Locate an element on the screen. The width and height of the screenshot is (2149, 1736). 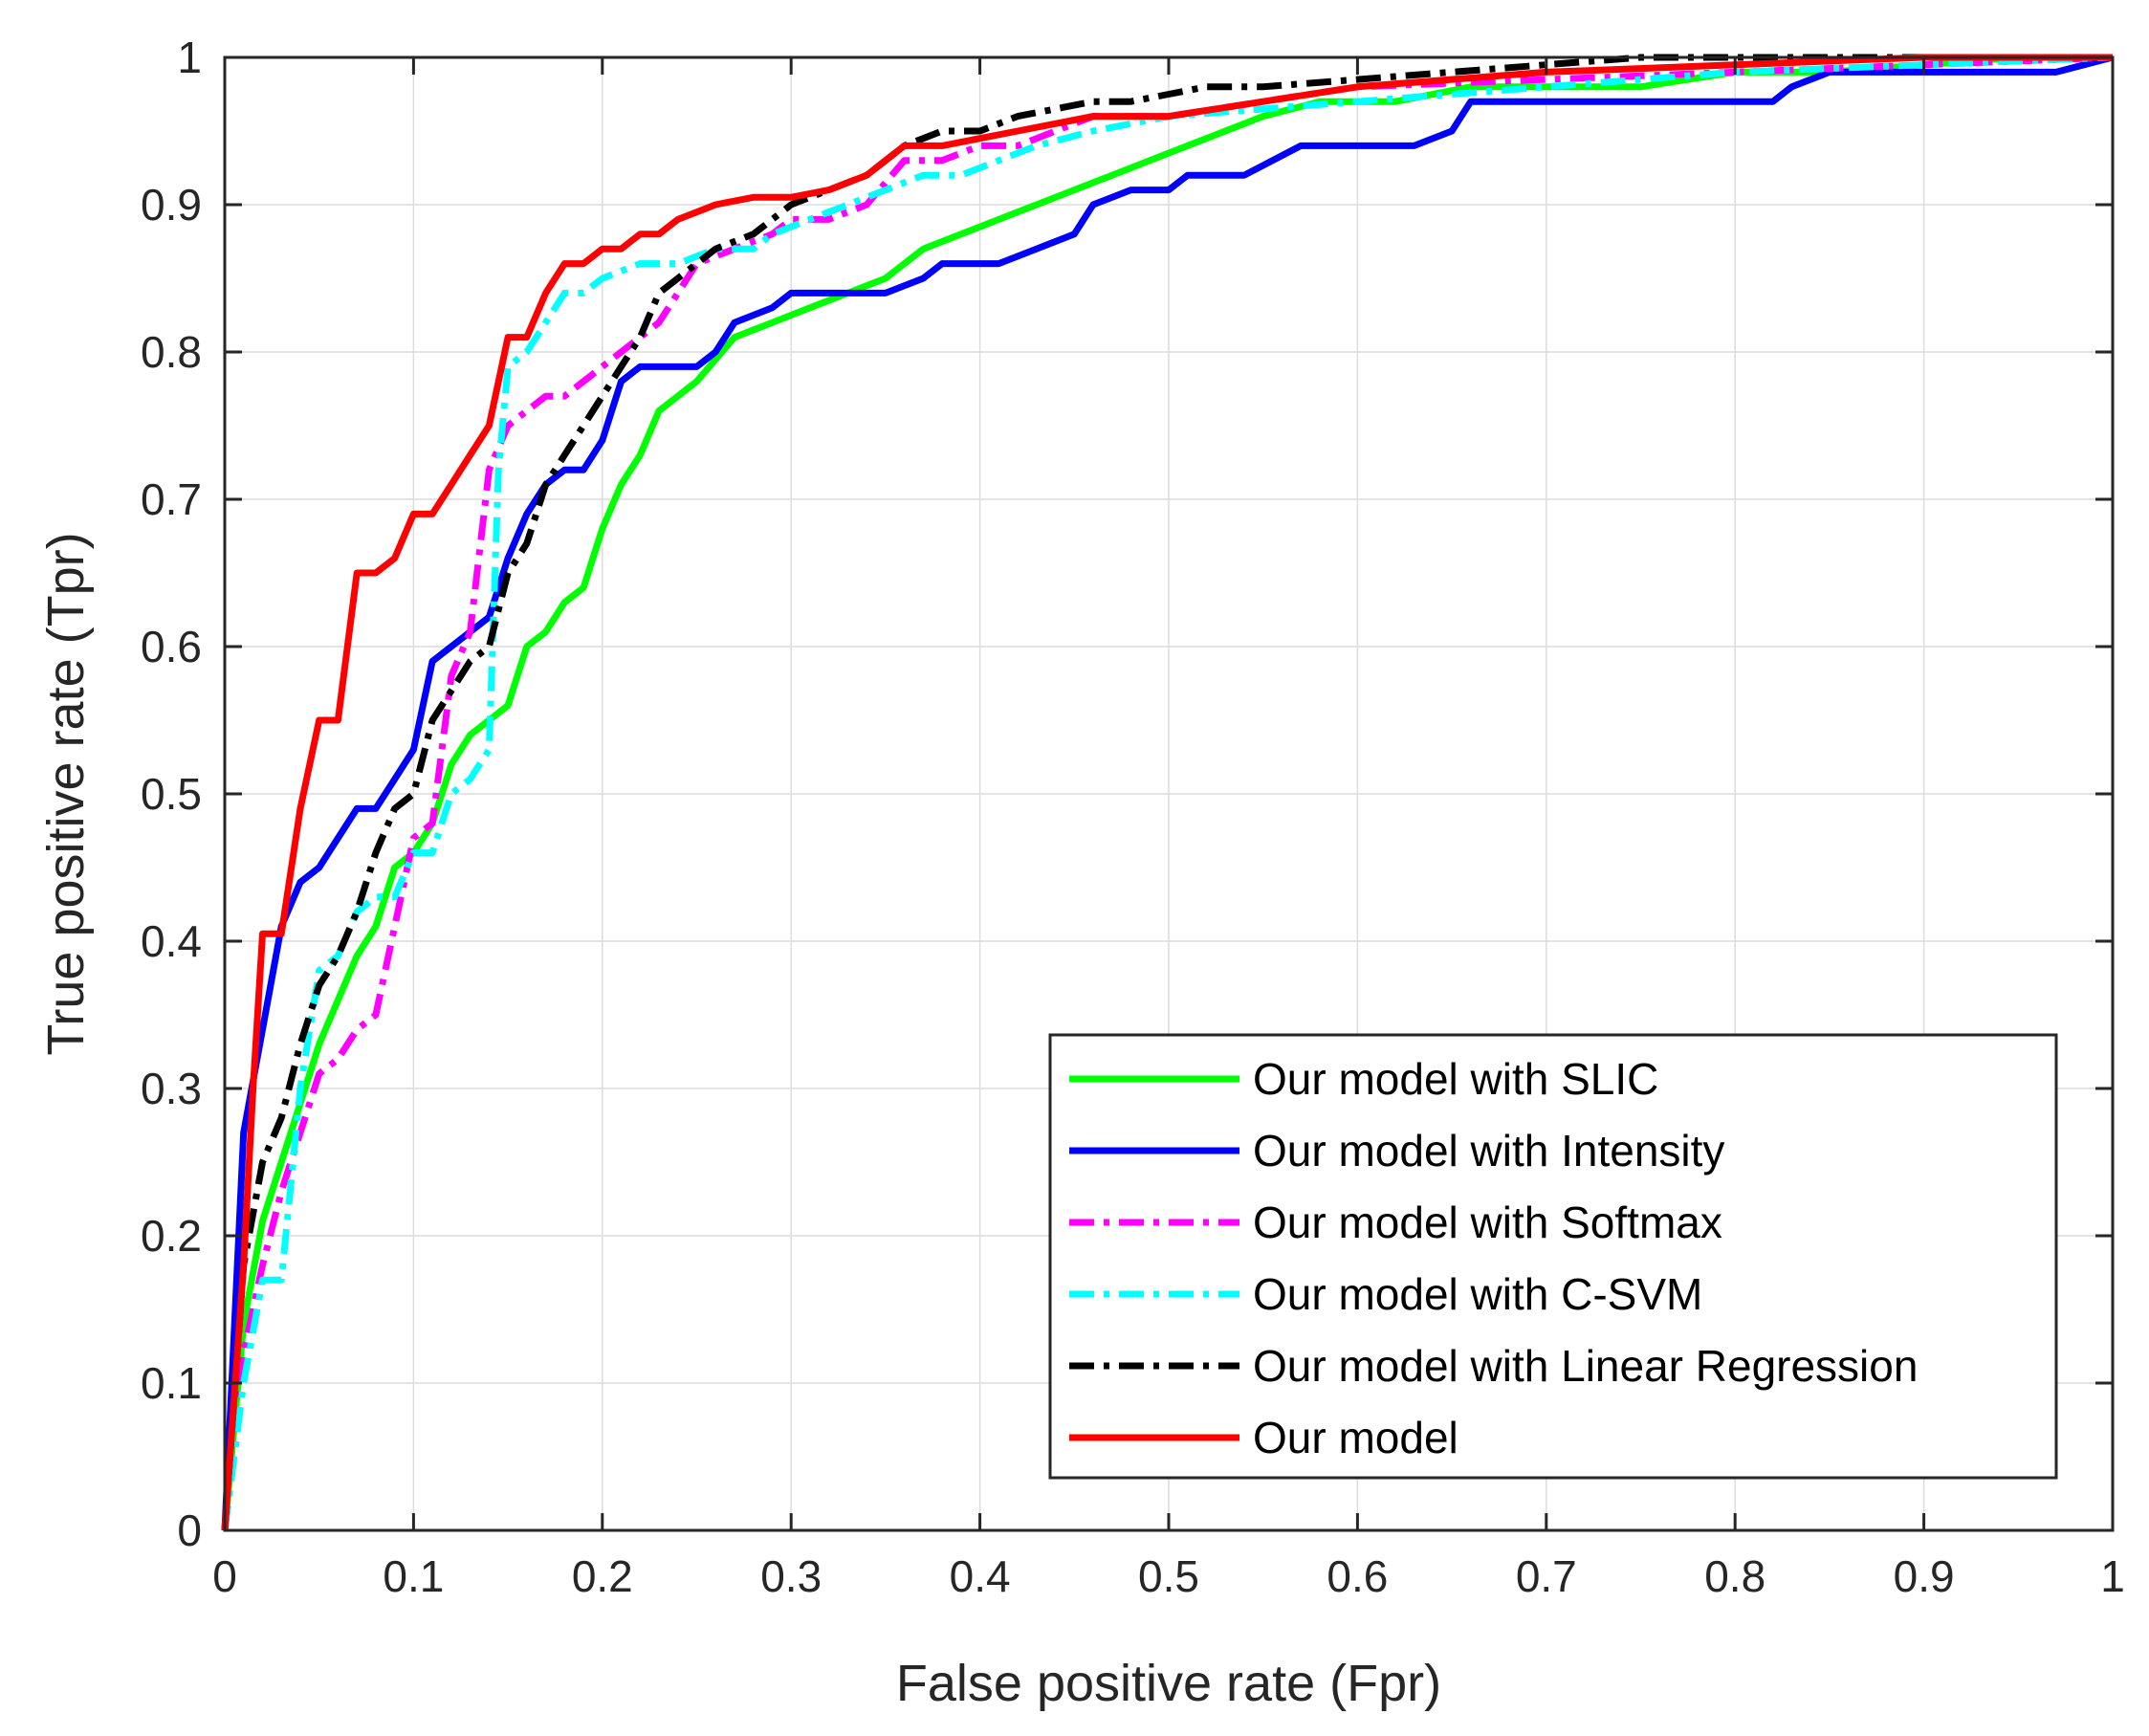
x-axis-label: False positive rate (Fpr) is located at coordinates (1168, 1683).